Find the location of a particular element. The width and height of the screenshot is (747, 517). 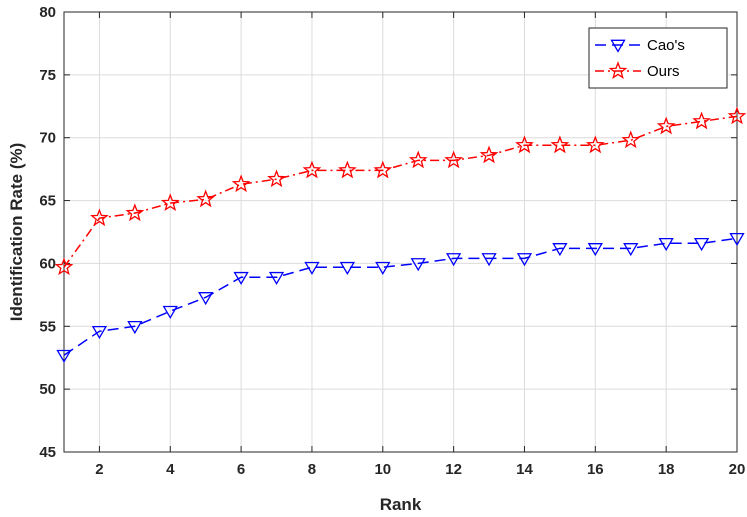

x-tick-label: 2 is located at coordinates (99, 469).